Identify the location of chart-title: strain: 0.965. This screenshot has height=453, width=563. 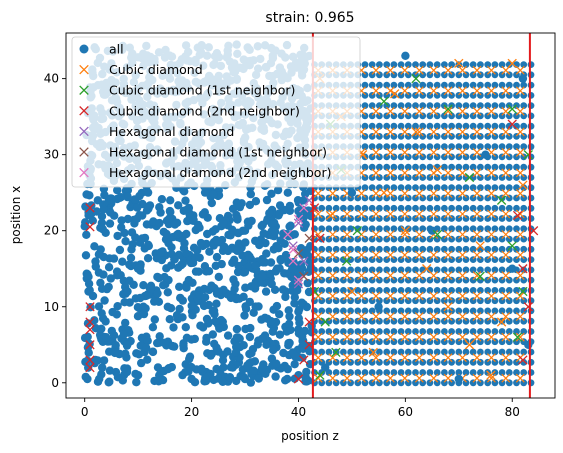
(309, 18).